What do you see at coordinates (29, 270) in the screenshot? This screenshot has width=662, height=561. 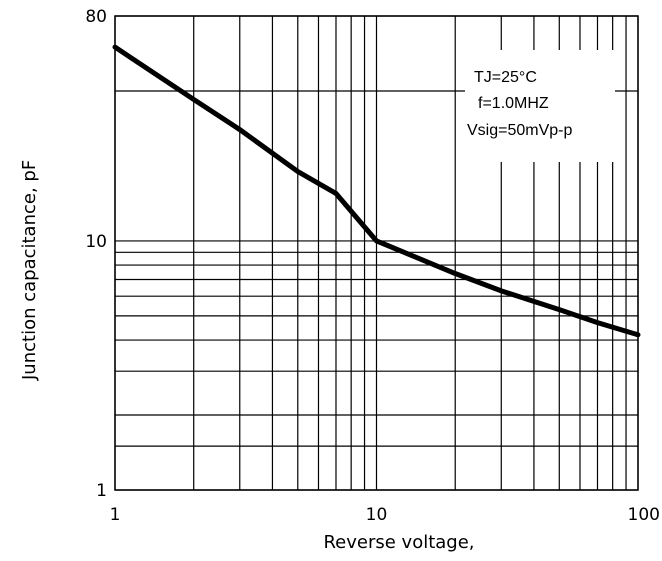 I see `y-axis-label: Junction capacitance, pF` at bounding box center [29, 270].